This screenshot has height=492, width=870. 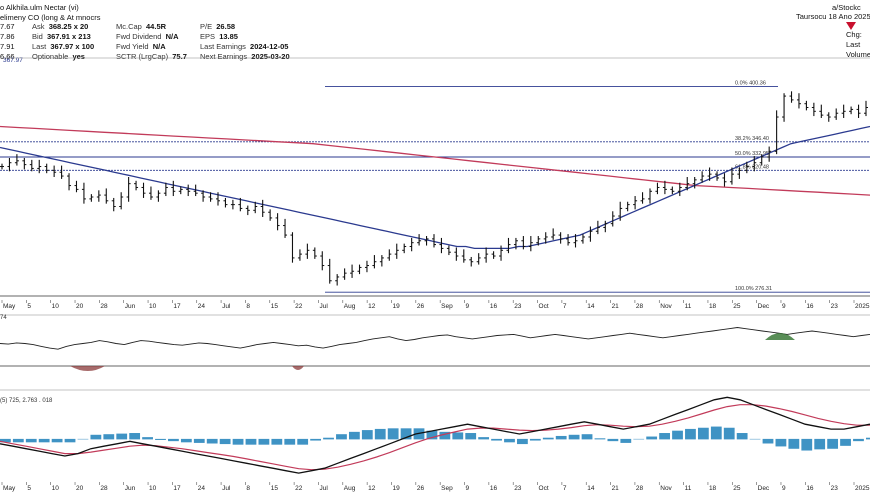 What do you see at coordinates (299, 488) in the screenshot?
I see `x-tick-label: 22` at bounding box center [299, 488].